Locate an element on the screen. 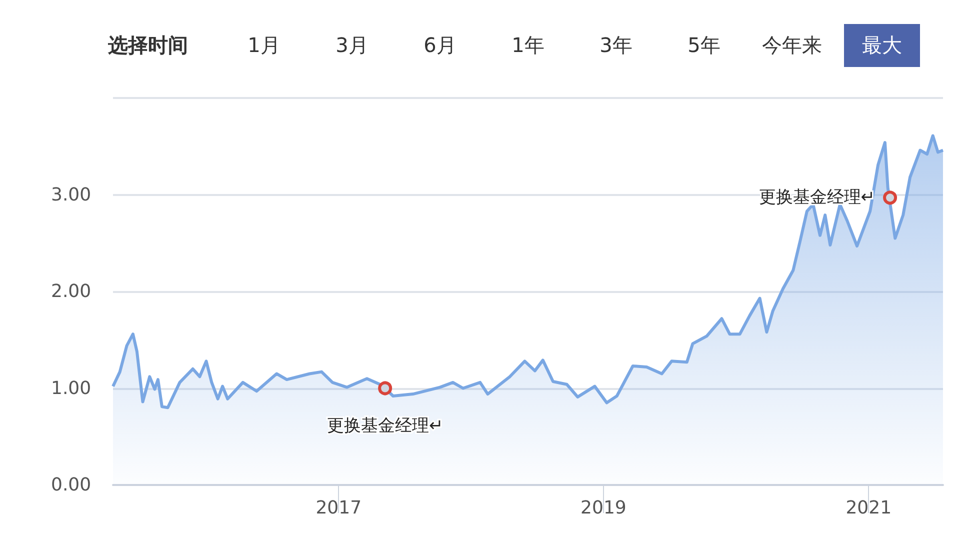 The height and width of the screenshot is (542, 964). y-tick-label: 2.00 is located at coordinates (71, 291).